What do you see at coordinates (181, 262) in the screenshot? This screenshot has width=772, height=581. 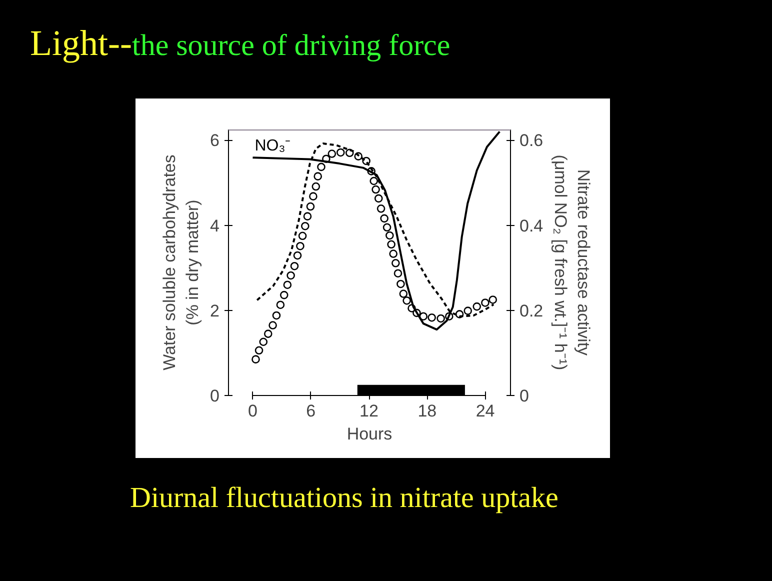 I see `y-axis-title: Water soluble carbohydrates (% in dry matter)` at bounding box center [181, 262].